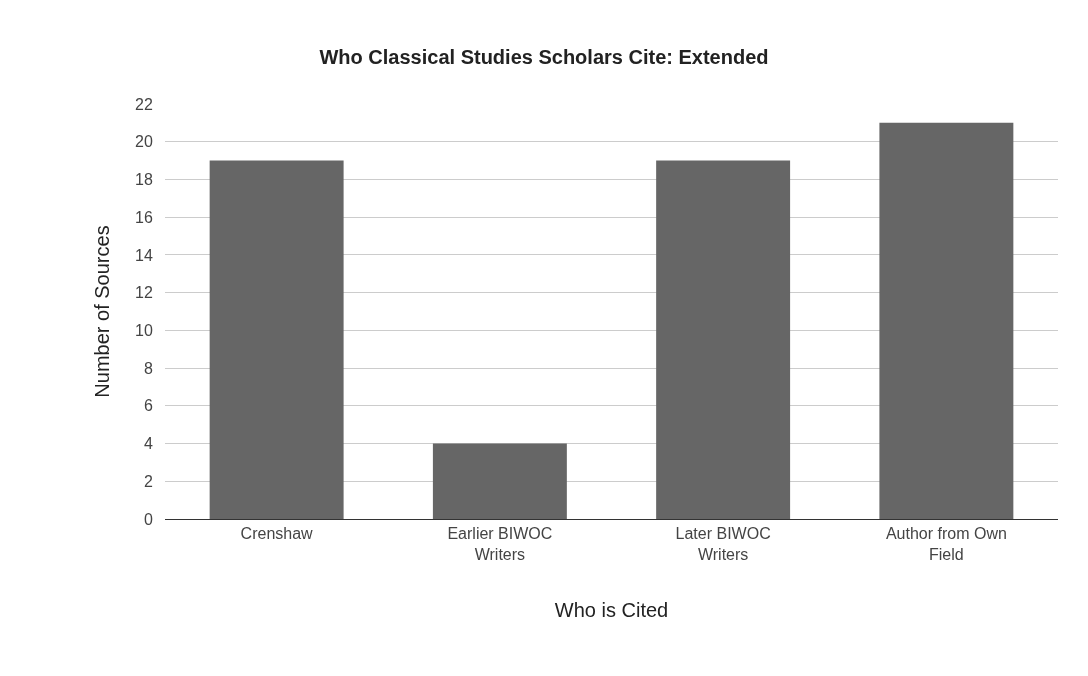  What do you see at coordinates (723, 544) in the screenshot?
I see `x-tick-label: Later BIWOC Writers` at bounding box center [723, 544].